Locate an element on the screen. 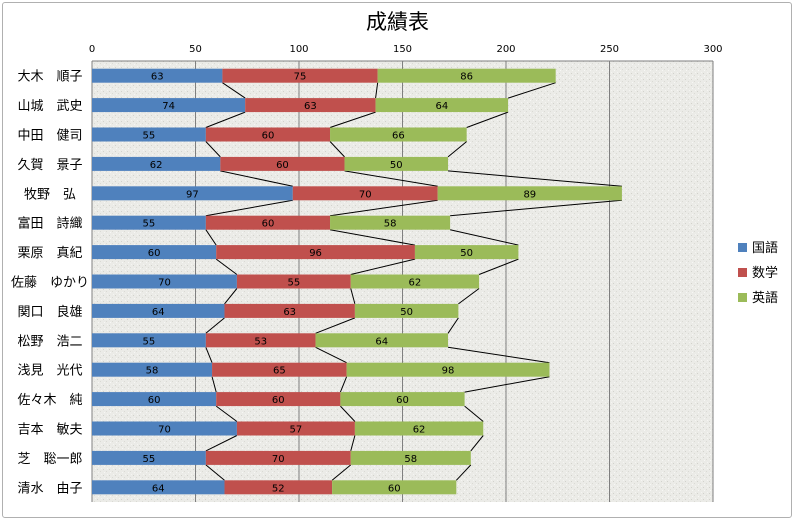 The width and height of the screenshot is (795, 521). category-label: 富田 詩織 is located at coordinates (49, 224).